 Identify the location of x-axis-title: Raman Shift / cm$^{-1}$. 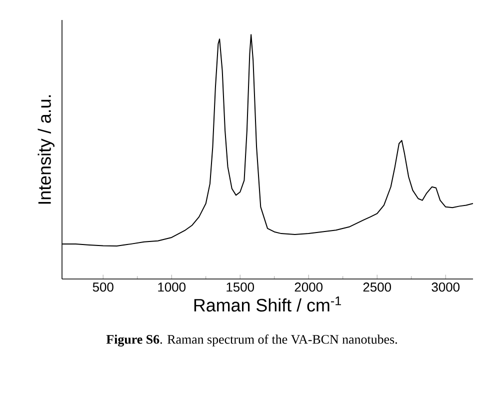
(267, 304).